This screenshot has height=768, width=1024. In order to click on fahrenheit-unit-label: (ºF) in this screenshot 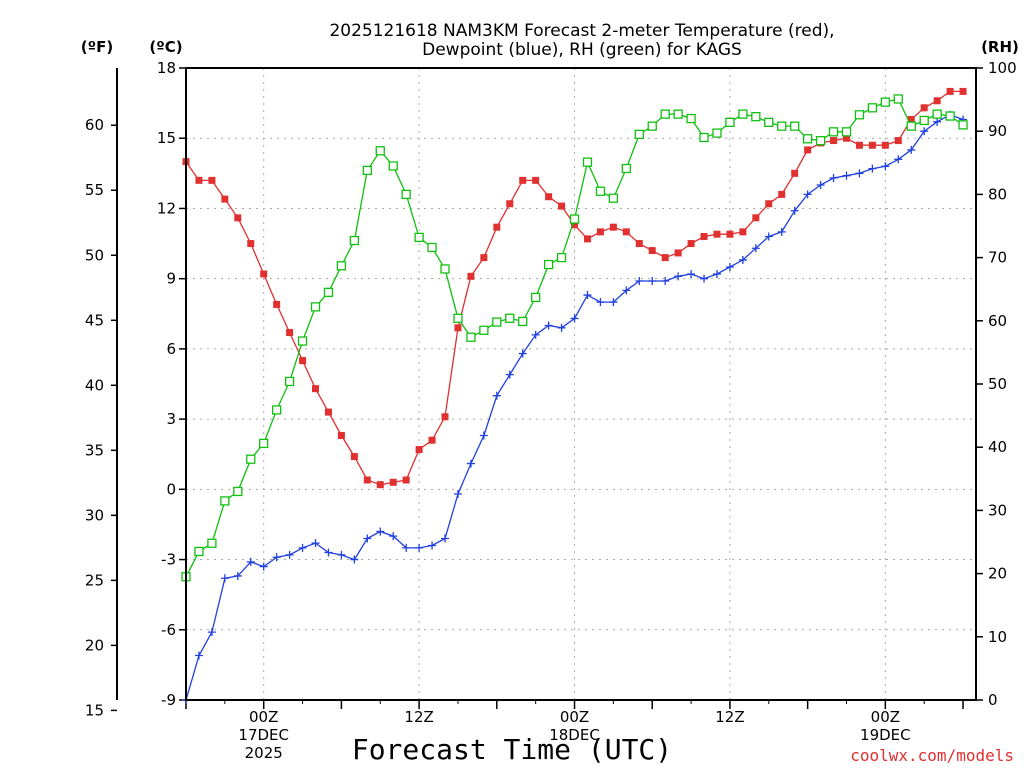, I will do `click(97, 47)`.